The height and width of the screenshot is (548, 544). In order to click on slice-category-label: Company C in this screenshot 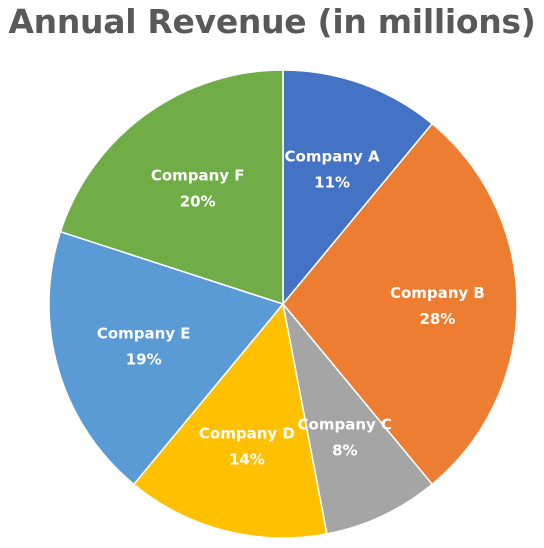, I will do `click(345, 424)`.